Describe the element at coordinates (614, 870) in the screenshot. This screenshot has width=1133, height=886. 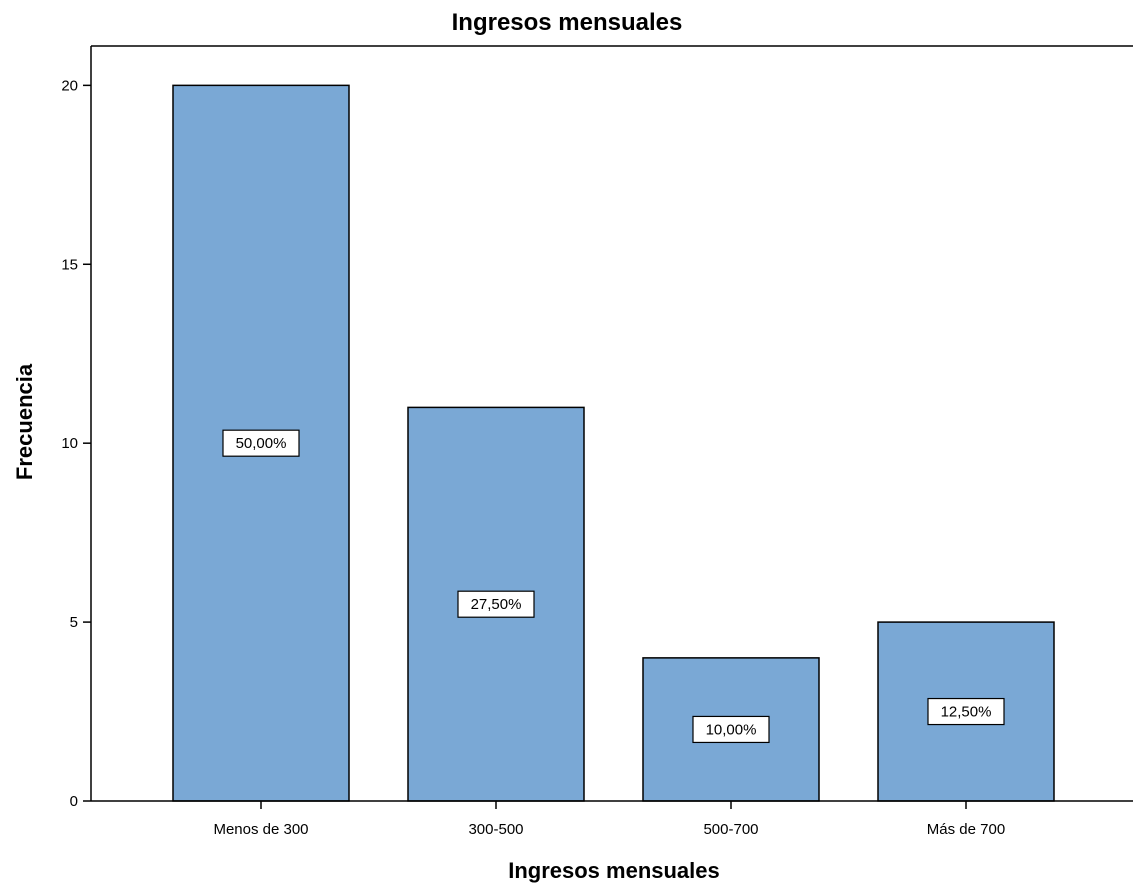
I see `x-axis-label: Ingresos mensuales` at that location.